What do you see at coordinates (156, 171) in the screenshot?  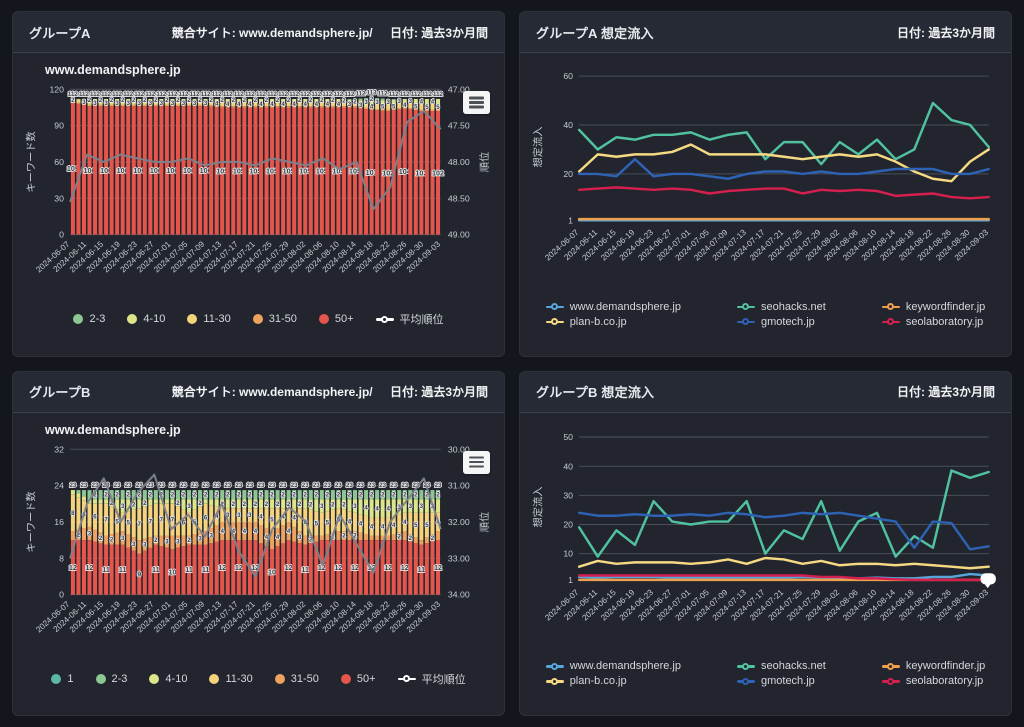 I see `svg-text: 106` at bounding box center [156, 171].